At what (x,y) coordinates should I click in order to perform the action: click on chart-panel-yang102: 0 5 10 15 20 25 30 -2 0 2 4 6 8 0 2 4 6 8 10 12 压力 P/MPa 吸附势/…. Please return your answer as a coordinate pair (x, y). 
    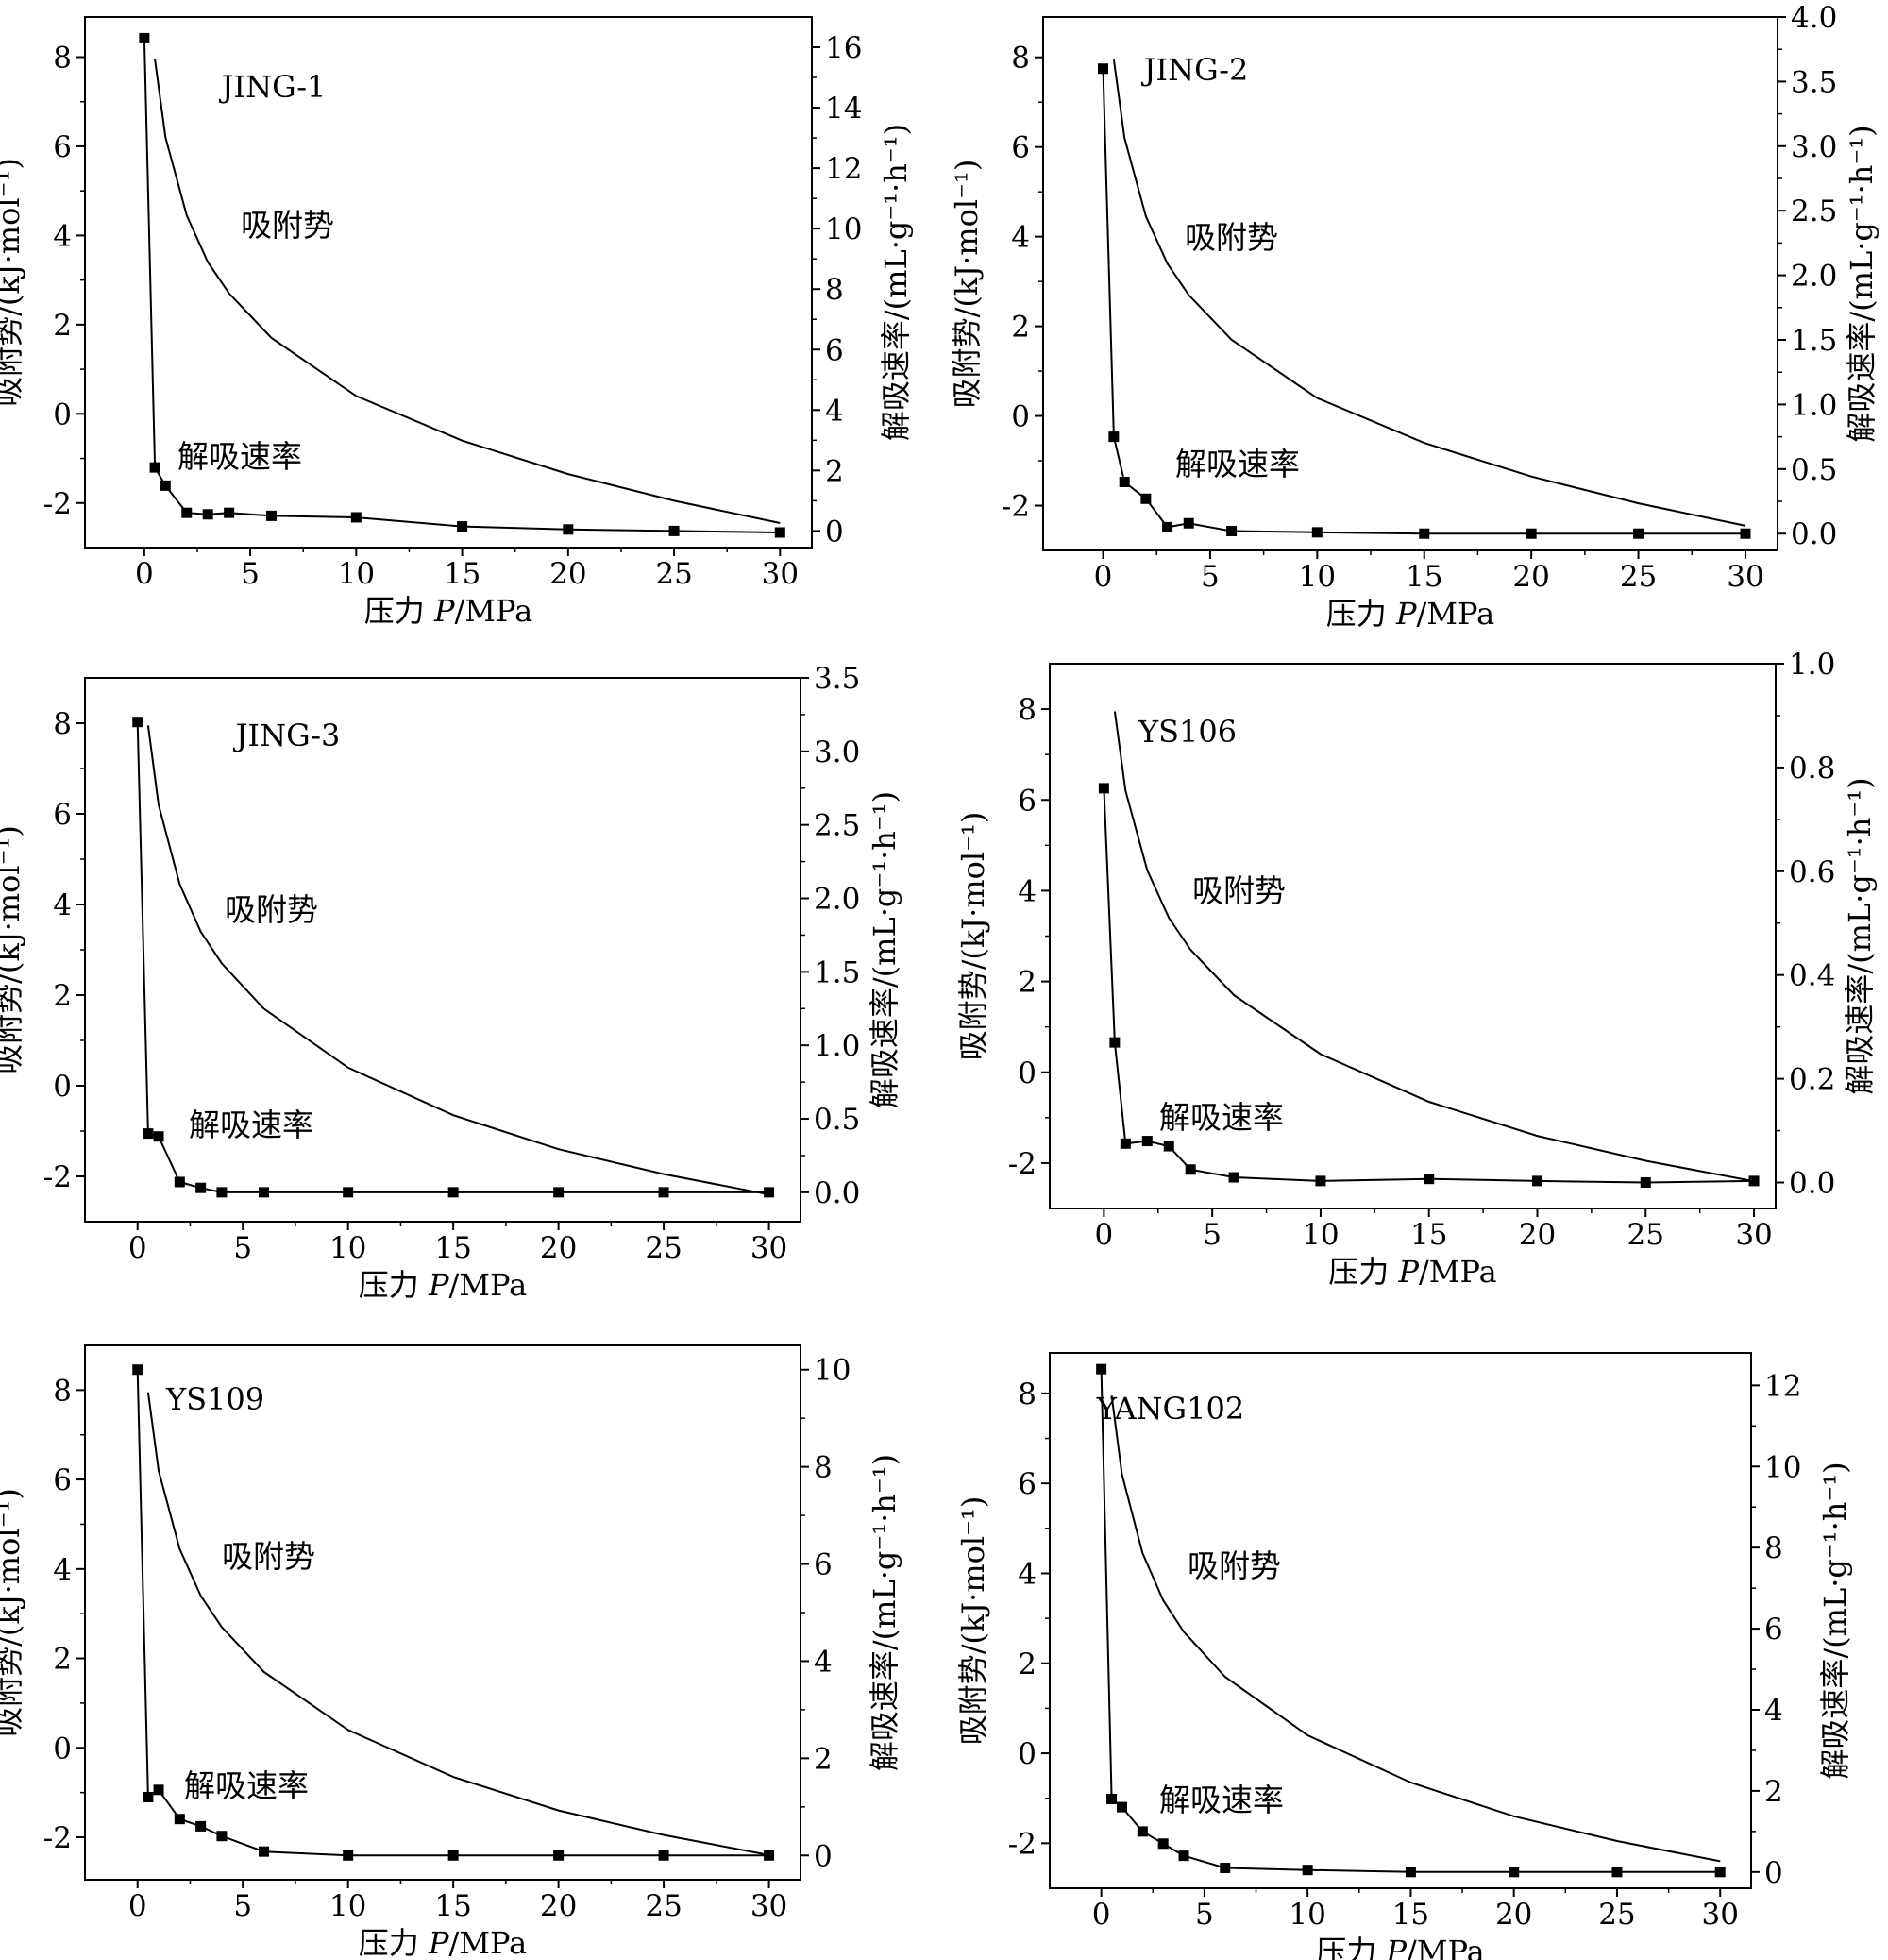
    Looking at the image, I should click on (1404, 1656).